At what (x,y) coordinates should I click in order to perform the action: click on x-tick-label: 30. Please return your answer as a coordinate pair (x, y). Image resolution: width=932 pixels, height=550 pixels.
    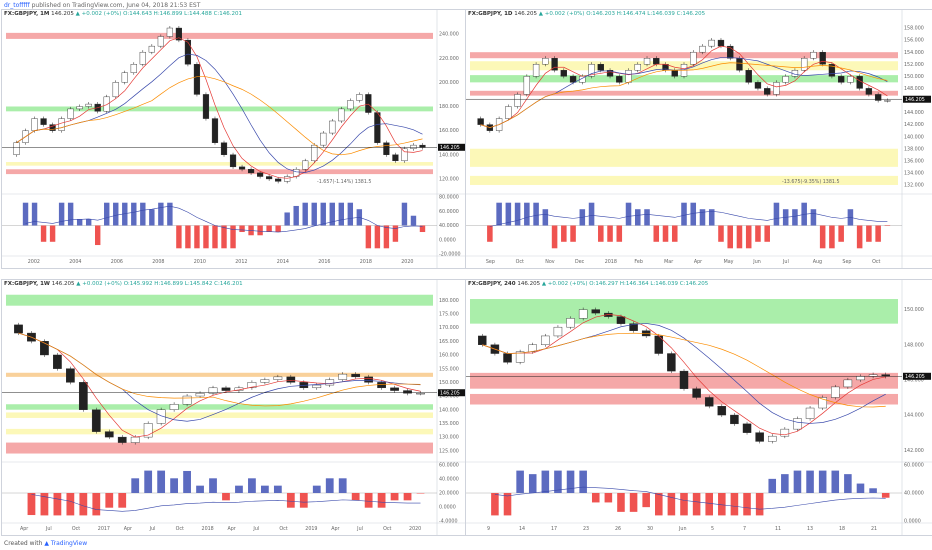
    Looking at the image, I should click on (650, 529).